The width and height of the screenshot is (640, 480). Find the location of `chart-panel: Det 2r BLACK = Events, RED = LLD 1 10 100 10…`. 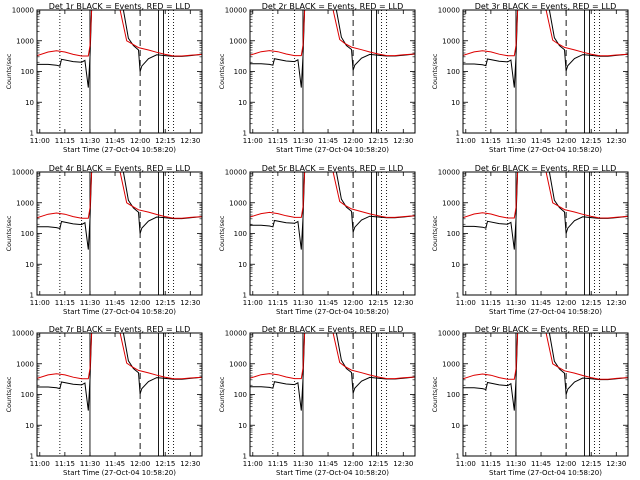

chart-panel: Det 2r BLACK = Events, RED = LLD 1 10 100 10… is located at coordinates (317, 78).